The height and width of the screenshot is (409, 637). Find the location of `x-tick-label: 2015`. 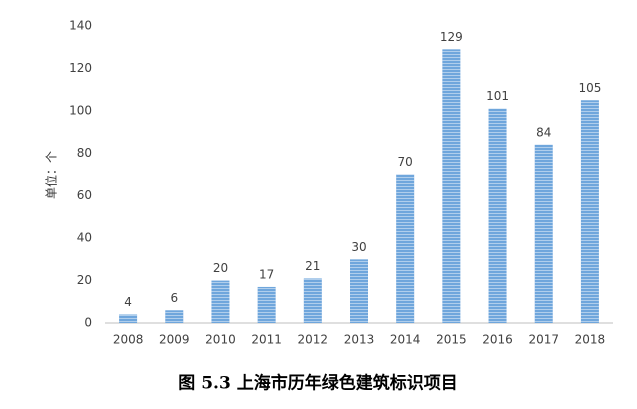

x-tick-label: 2015 is located at coordinates (451, 340).